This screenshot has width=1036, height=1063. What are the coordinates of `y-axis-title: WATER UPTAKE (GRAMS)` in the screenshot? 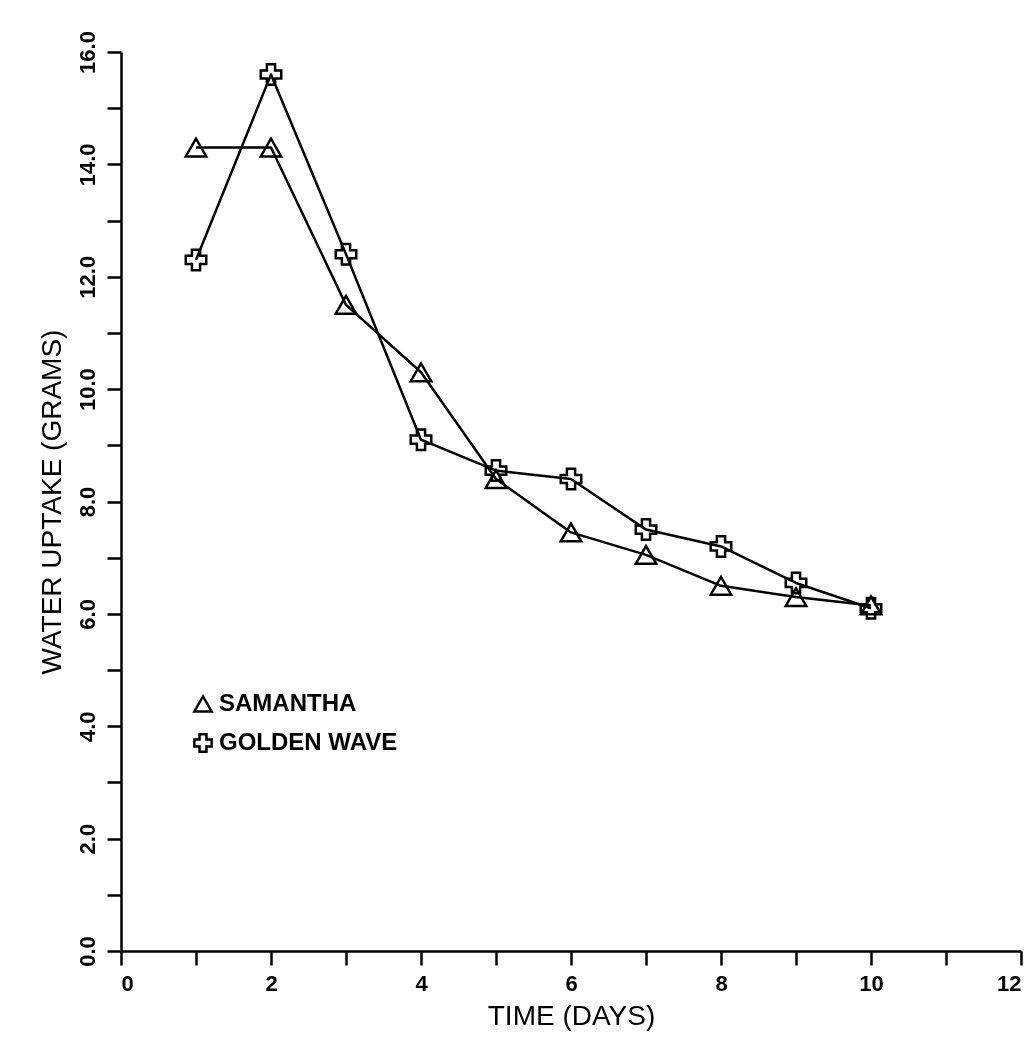 It's located at (51, 502).